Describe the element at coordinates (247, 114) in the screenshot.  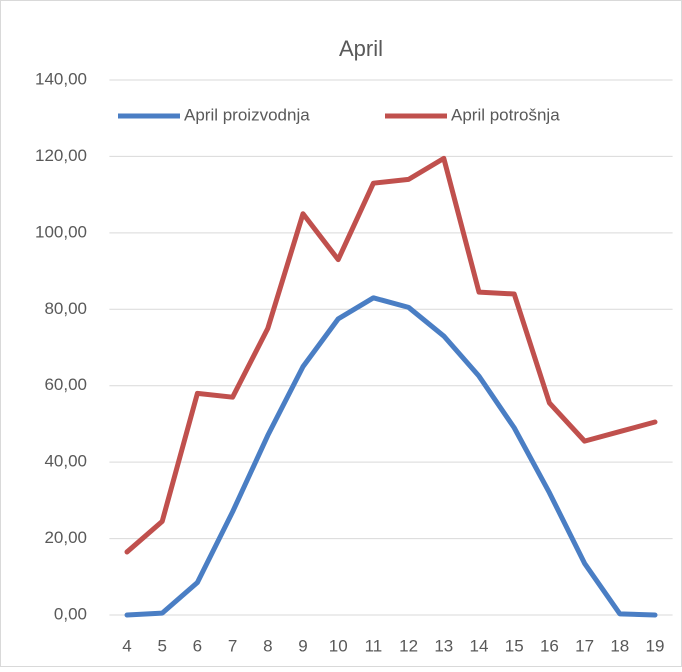
I see `legend-label: April proizvodnja` at that location.